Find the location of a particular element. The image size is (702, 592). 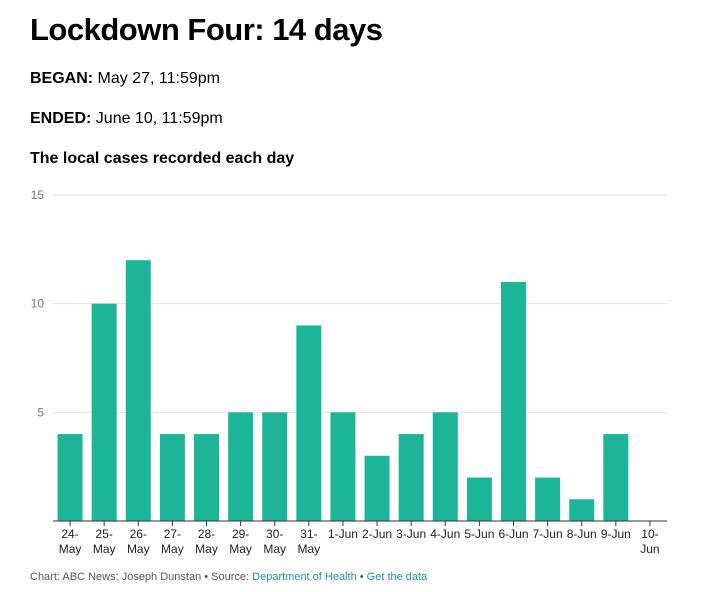

x-tick-label: 25- is located at coordinates (103, 534).